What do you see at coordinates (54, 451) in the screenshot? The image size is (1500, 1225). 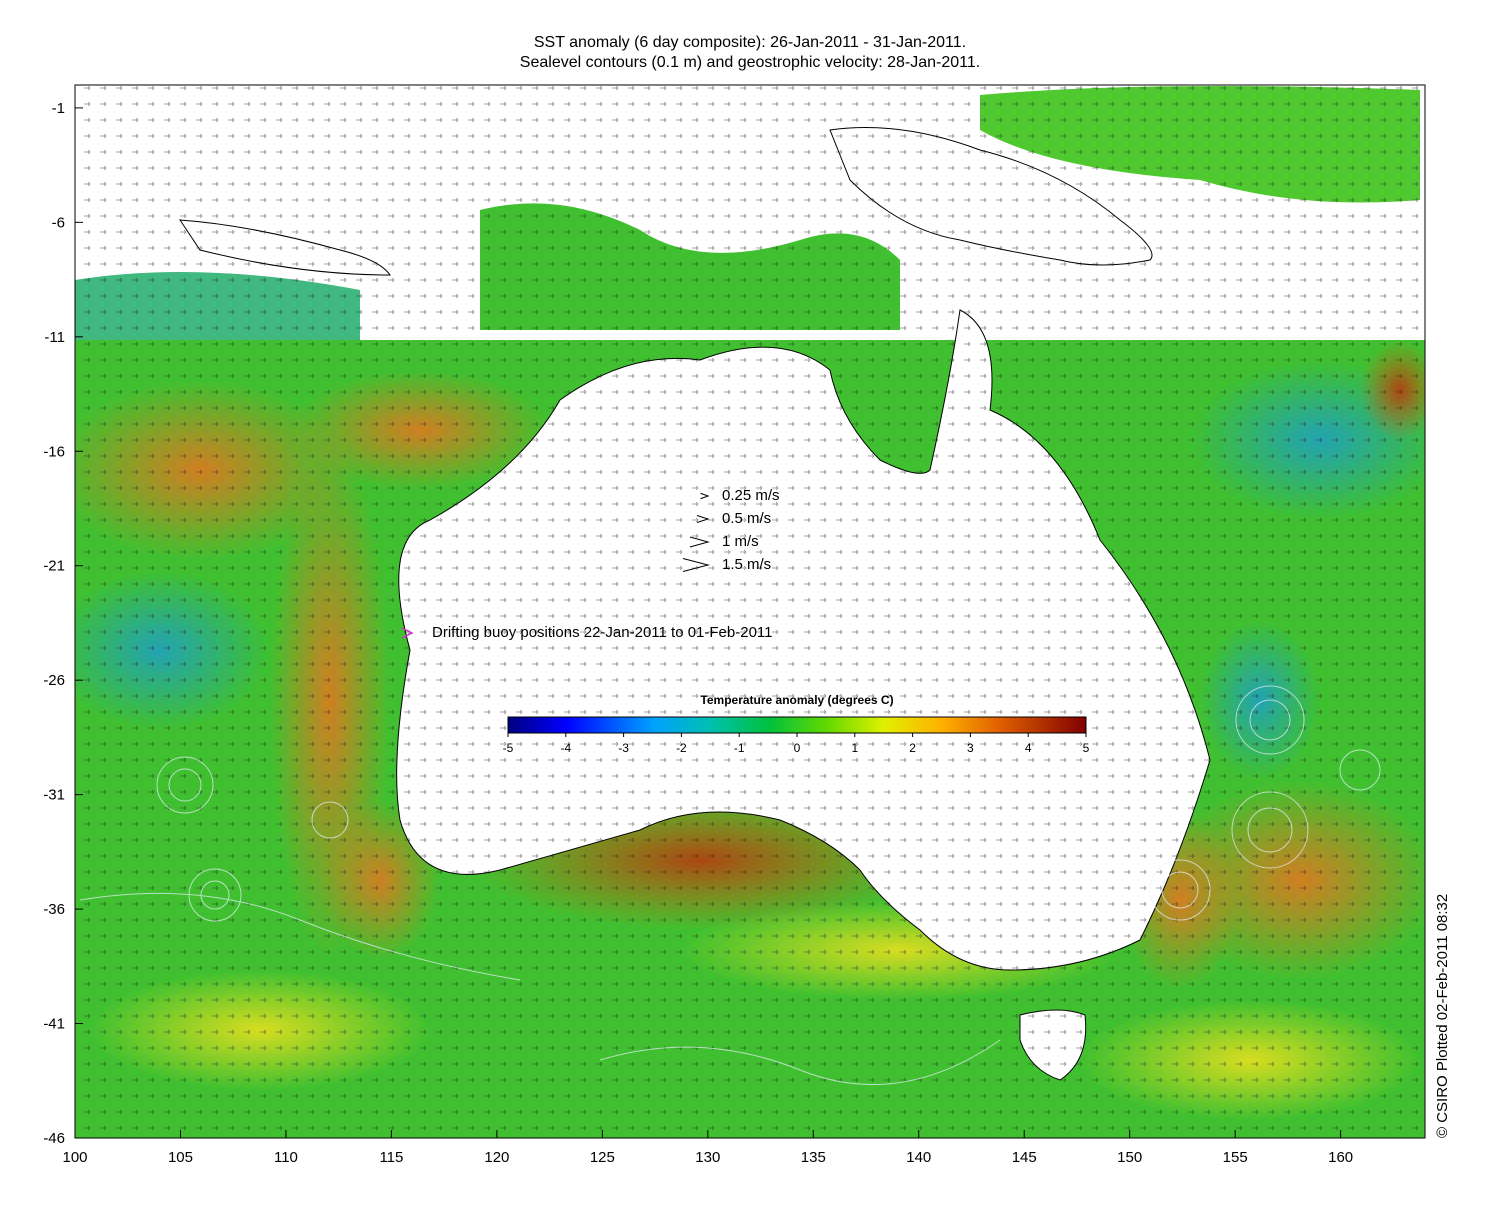 I see `lat-tick-label: -16` at bounding box center [54, 451].